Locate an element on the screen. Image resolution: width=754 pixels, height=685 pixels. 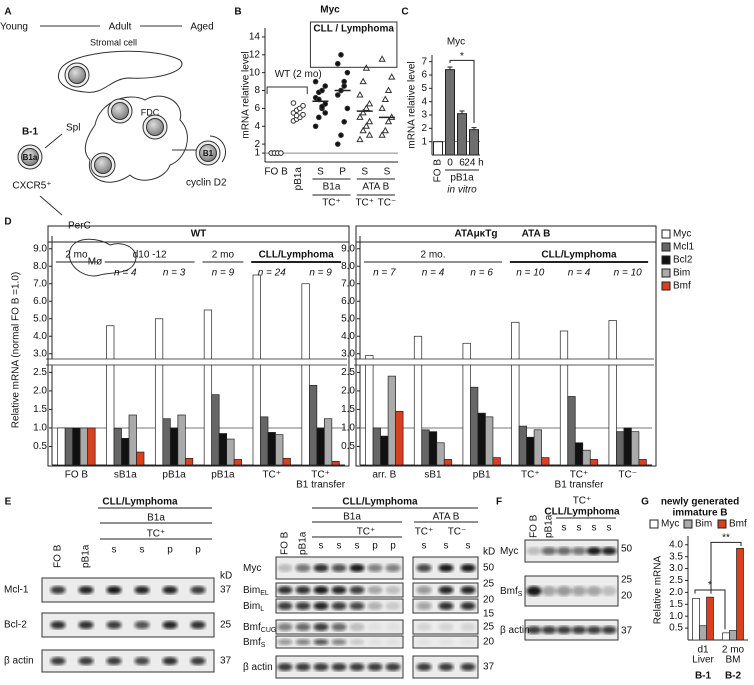
blot is located at coordinates (128, 590).